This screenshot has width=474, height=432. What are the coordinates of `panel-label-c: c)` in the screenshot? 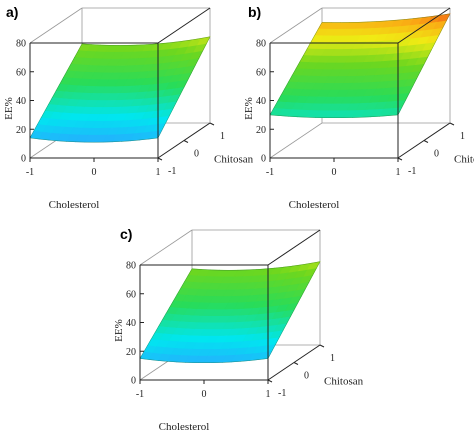 It's located at (126, 234).